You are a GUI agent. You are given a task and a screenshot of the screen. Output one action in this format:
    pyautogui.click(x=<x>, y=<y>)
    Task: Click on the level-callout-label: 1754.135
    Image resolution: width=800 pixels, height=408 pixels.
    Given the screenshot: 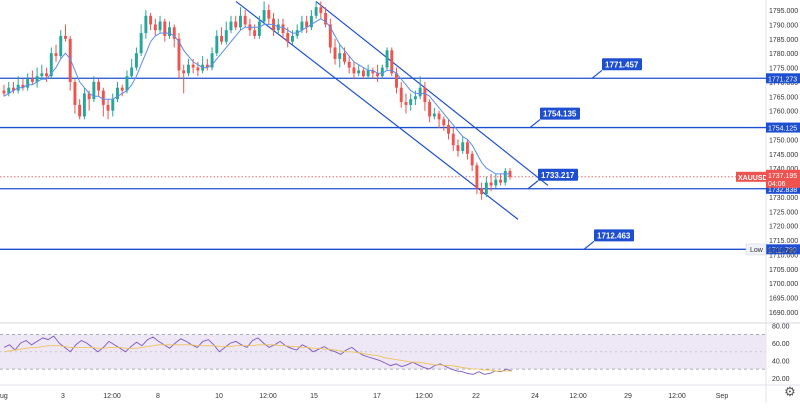 What is the action you would take?
    pyautogui.click(x=560, y=114)
    